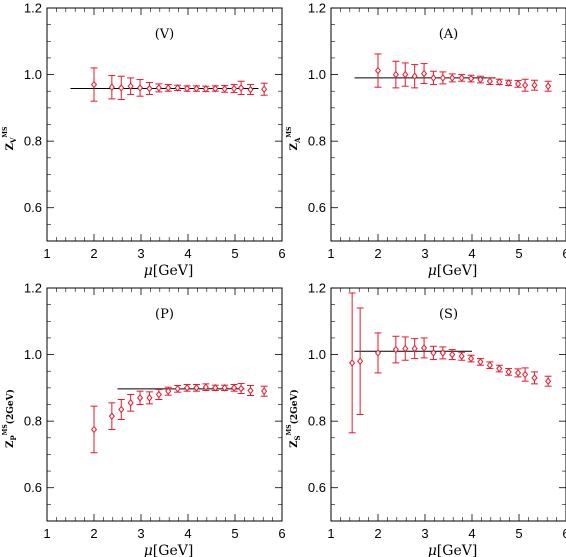 The image size is (566, 557). Describe the element at coordinates (297, 437) in the screenshot. I see `y-axis-sub: S` at that location.